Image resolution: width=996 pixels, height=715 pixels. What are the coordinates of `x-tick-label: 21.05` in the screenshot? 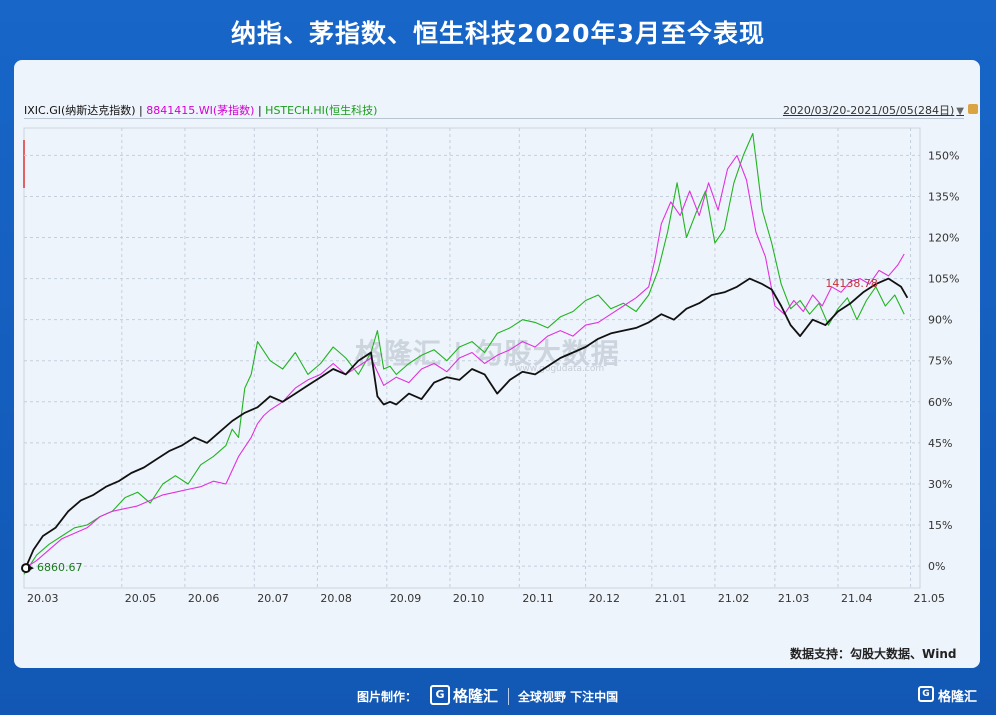 It's located at (930, 598).